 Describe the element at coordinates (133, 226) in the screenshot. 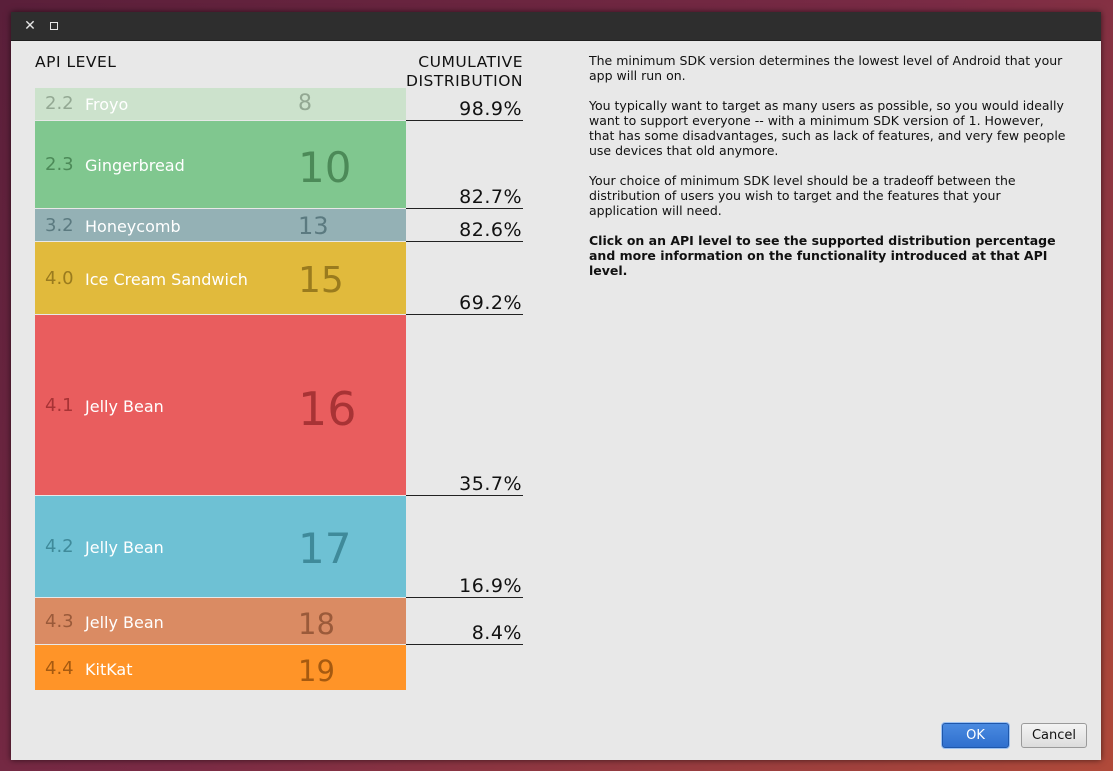

I see `band-name: Honeycomb` at that location.